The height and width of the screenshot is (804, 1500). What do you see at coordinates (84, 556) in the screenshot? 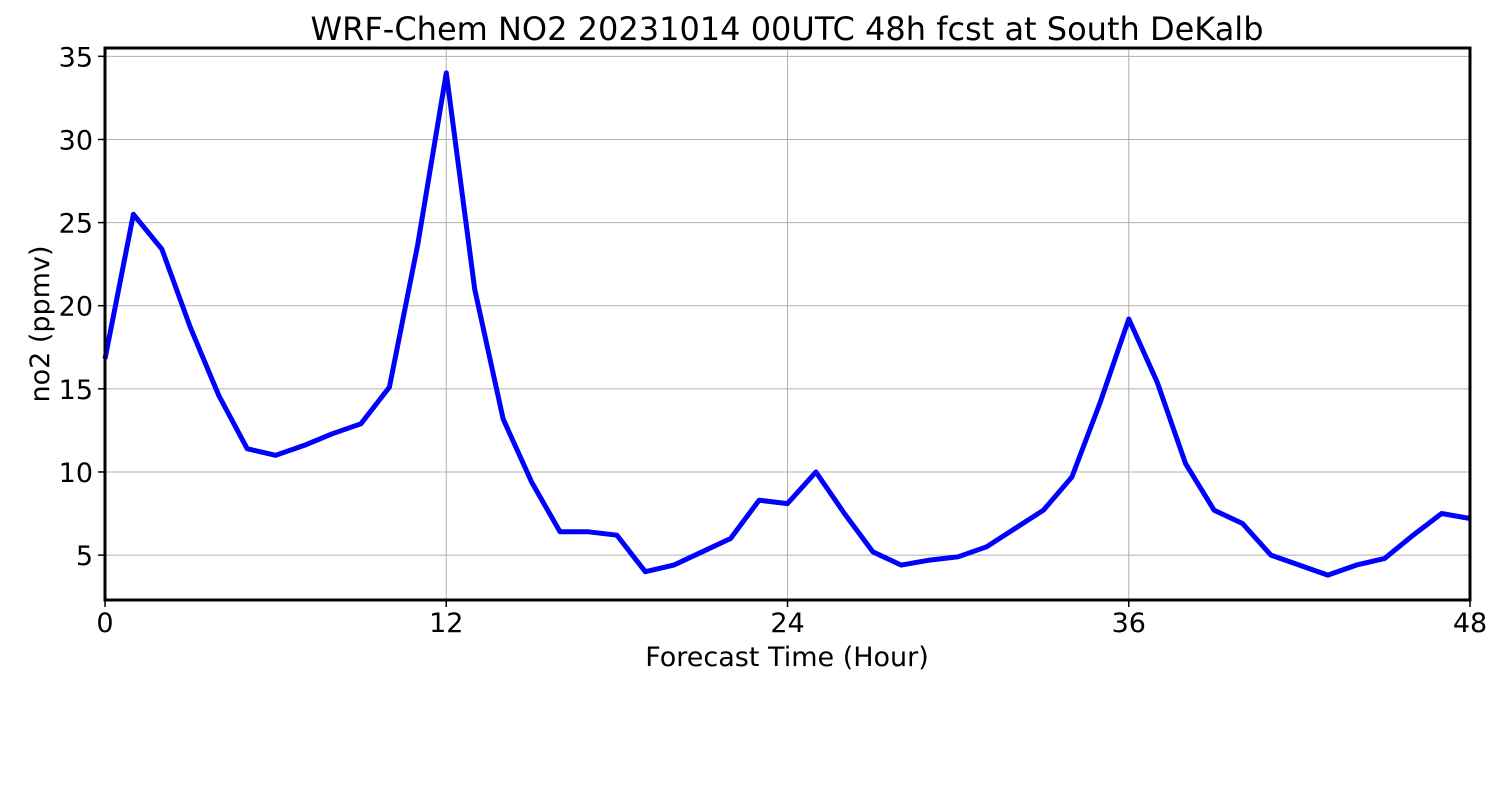
I see `y-tick-label: 5` at bounding box center [84, 556].